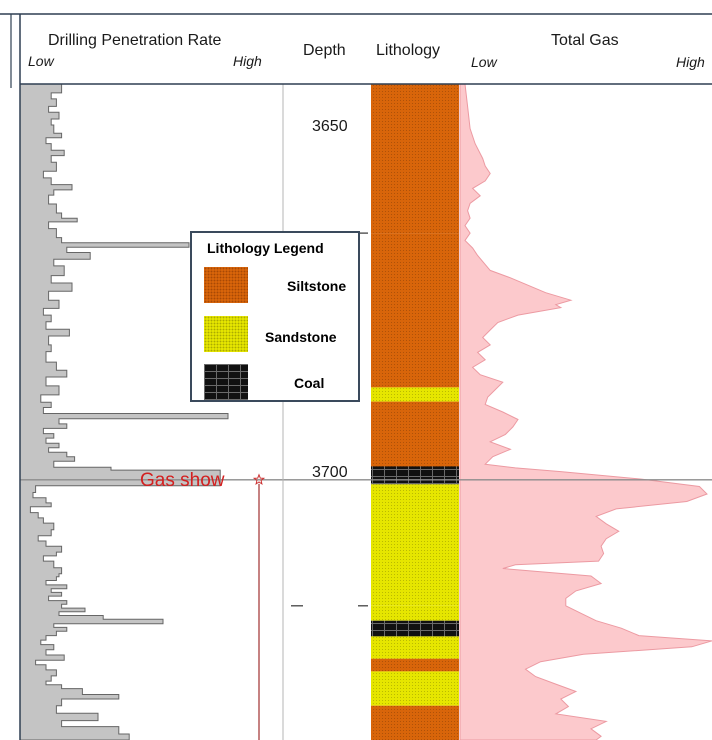 This screenshot has height=740, width=712. I want to click on legend-title: Lithology Legend, so click(265, 248).